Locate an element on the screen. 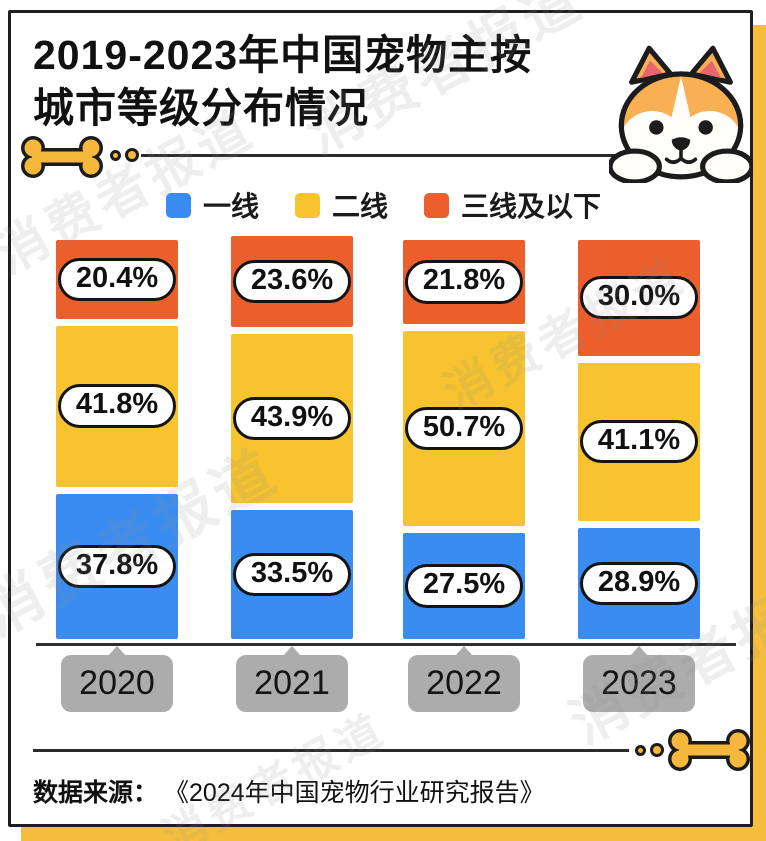 The height and width of the screenshot is (841, 766). x-label-2021: 2021 is located at coordinates (292, 679).